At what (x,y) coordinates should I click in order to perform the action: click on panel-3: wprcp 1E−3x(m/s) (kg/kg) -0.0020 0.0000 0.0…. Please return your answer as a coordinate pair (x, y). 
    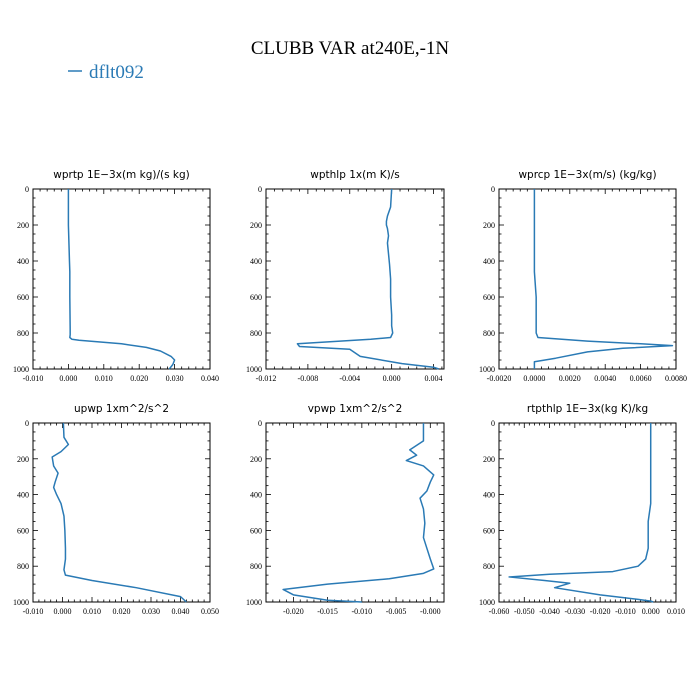
    Looking at the image, I should click on (583, 276).